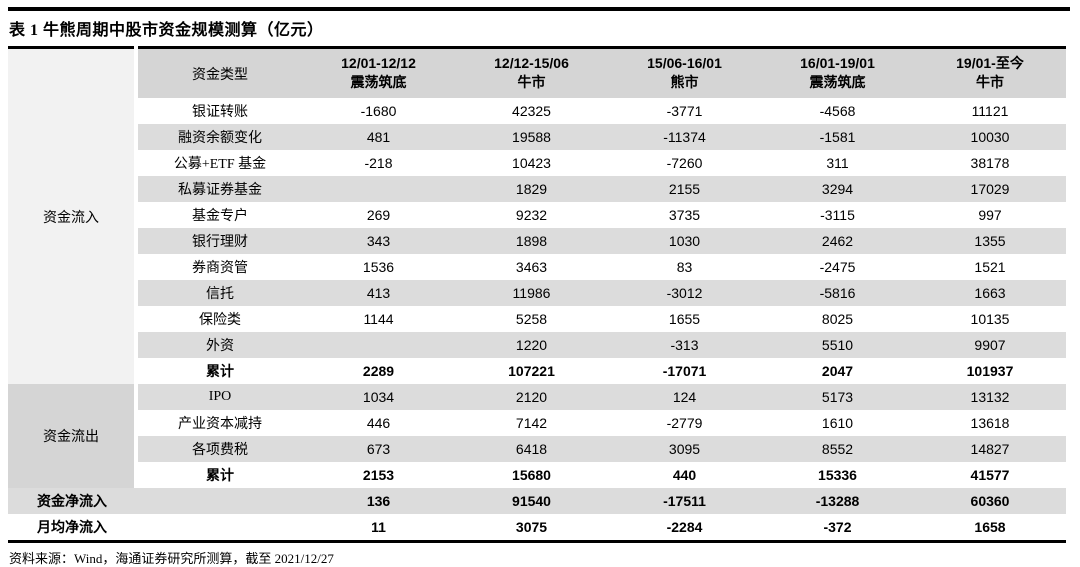  I want to click on column-header-period-2: 12/12-15/06 牛市, so click(531, 72).